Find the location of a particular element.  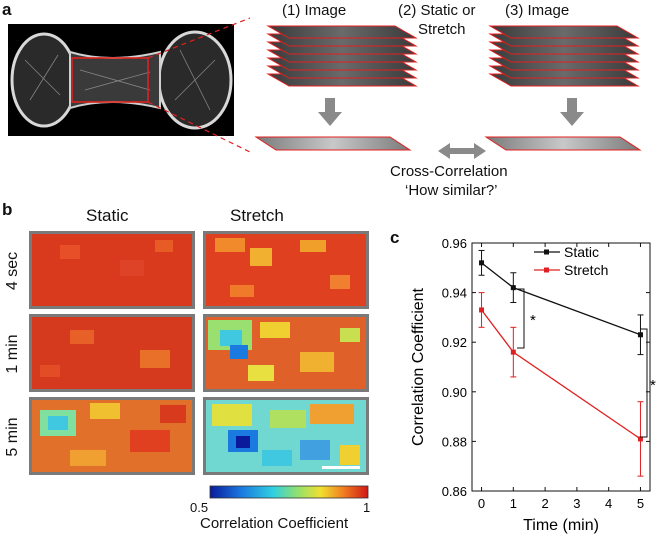

double-arrow-icon is located at coordinates (462, 151).